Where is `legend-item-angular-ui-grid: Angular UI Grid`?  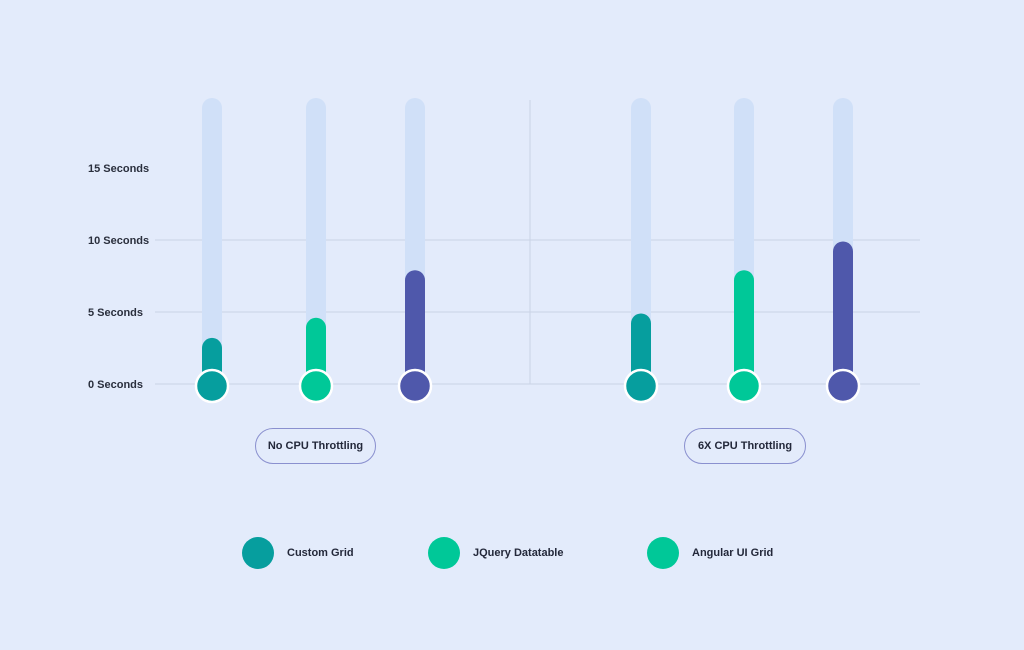 legend-item-angular-ui-grid: Angular UI Grid is located at coordinates (710, 553).